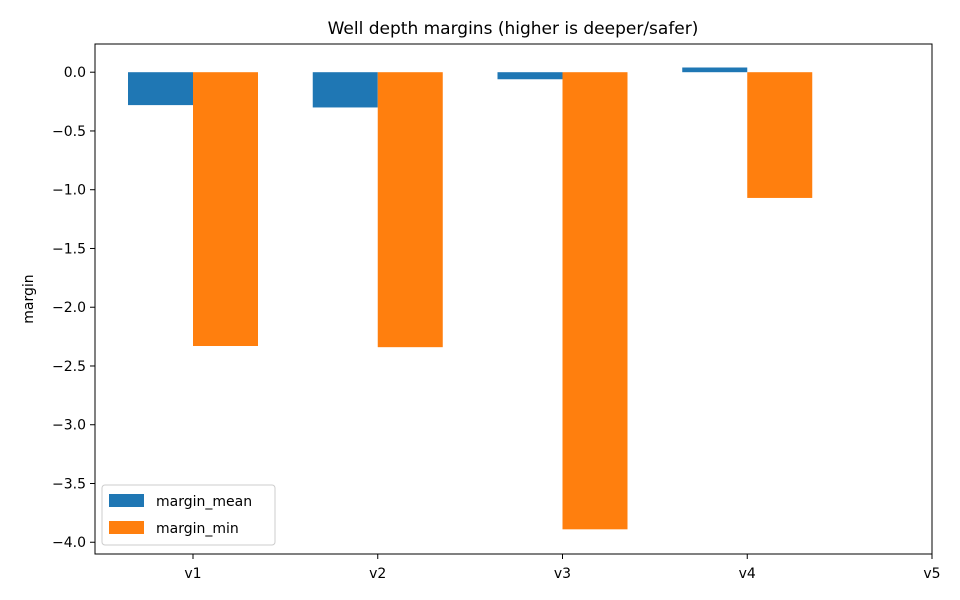  What do you see at coordinates (75, 73) in the screenshot?
I see `y-tick-label: 0.0` at bounding box center [75, 73].